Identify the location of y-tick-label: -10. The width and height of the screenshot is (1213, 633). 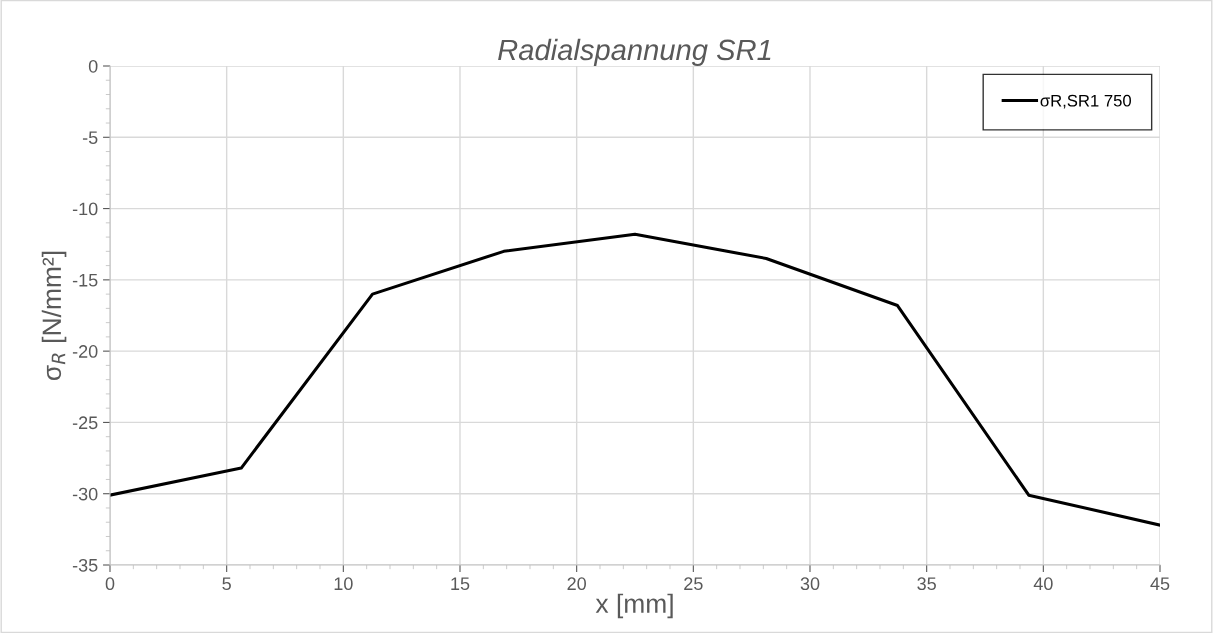
(85, 209).